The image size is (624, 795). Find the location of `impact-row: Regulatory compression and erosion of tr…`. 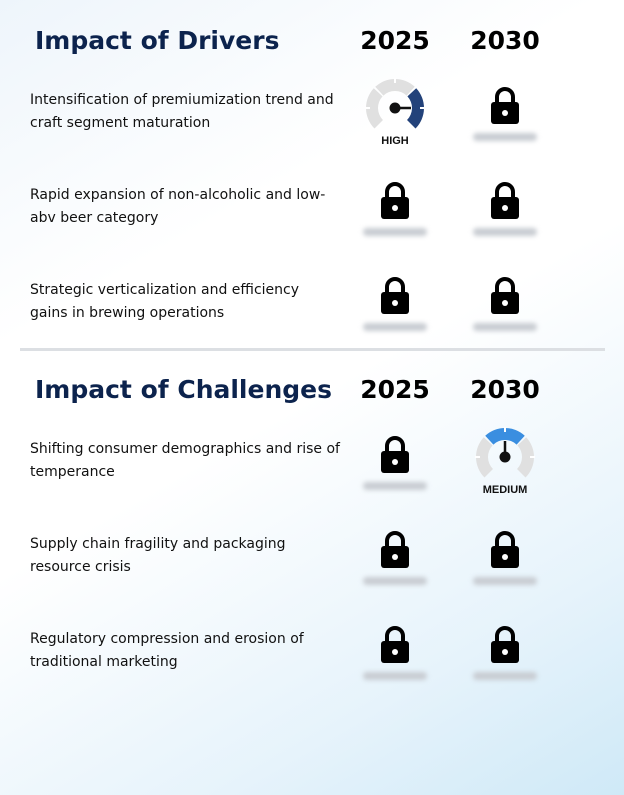

impact-row: Regulatory compression and erosion of tr… is located at coordinates (312, 664).